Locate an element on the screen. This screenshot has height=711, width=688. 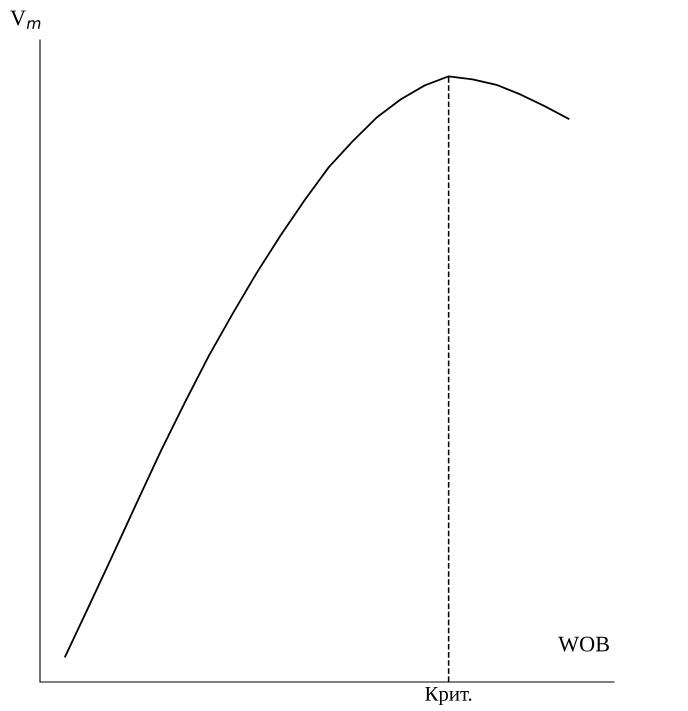
y-axis-title: V$_{m}$ is located at coordinates (25, 19).